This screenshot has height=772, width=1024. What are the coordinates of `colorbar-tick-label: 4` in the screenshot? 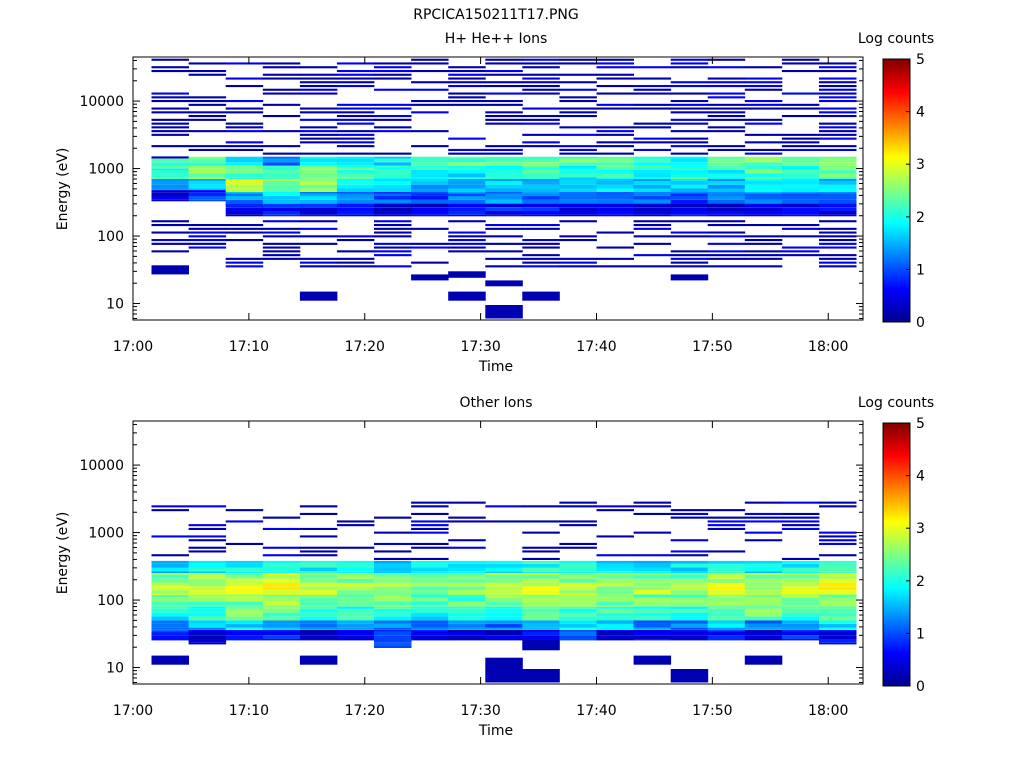 It's located at (920, 113).